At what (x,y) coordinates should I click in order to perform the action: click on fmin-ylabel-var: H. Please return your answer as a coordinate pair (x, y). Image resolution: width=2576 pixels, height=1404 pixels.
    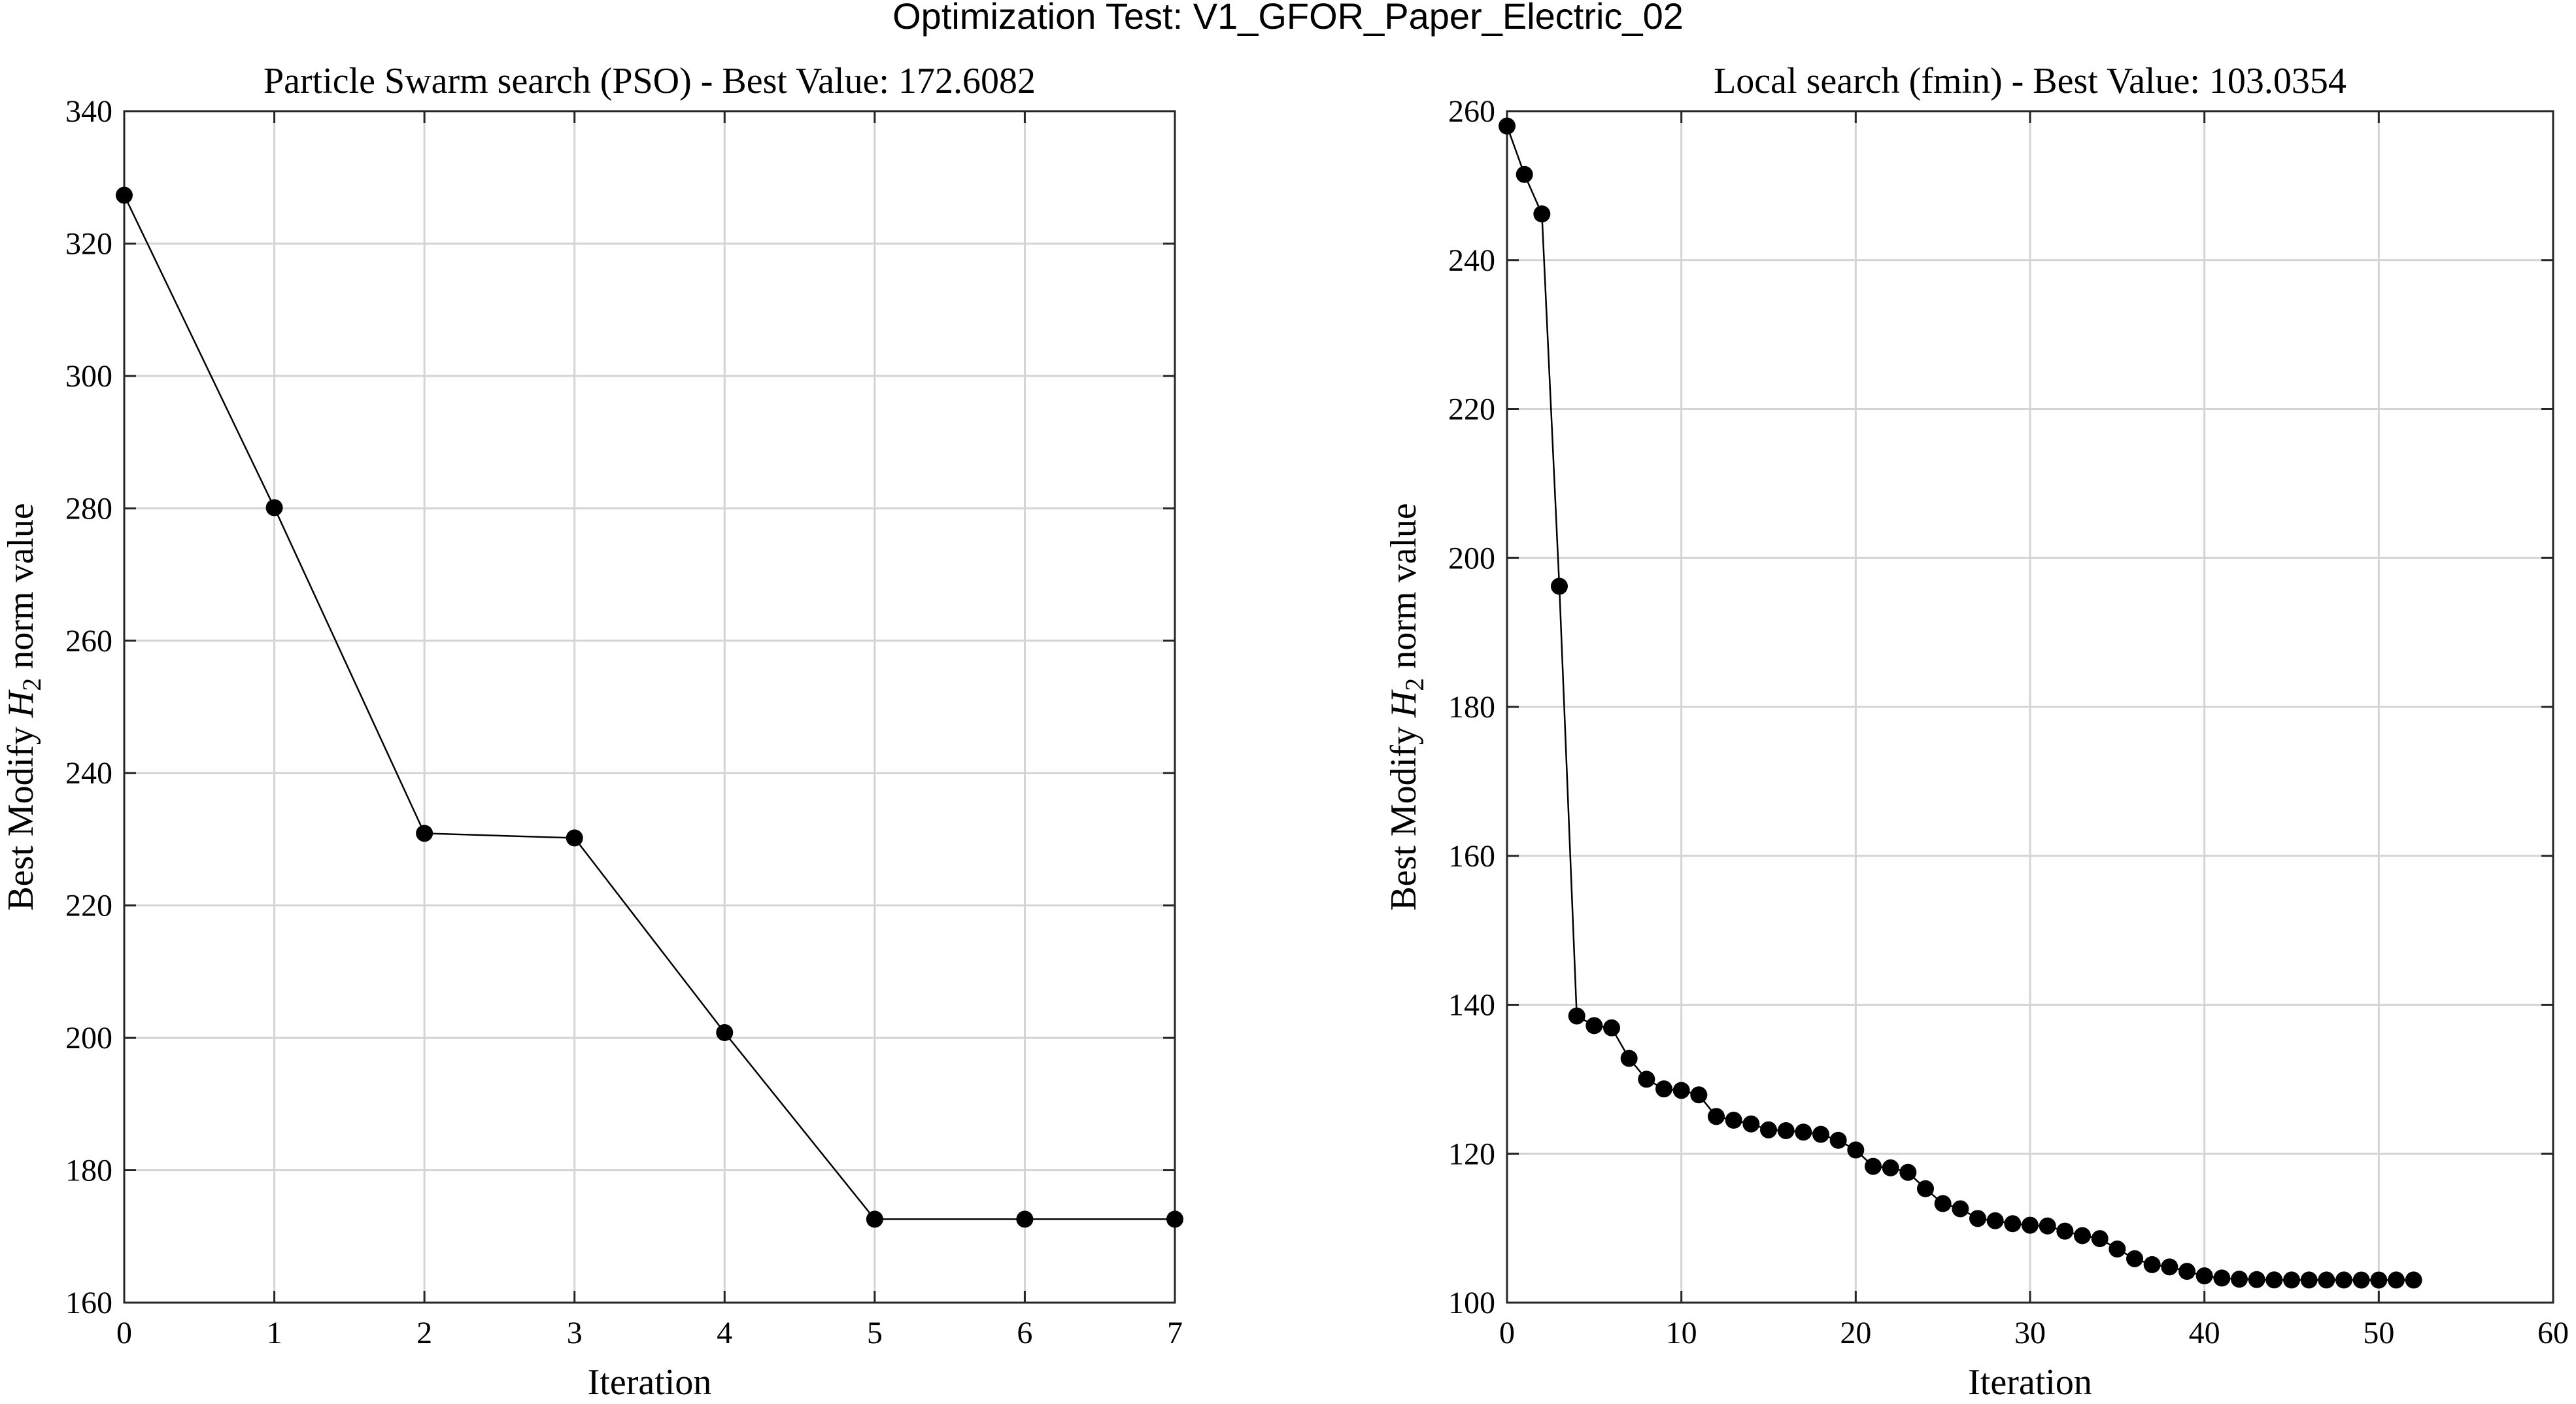
    Looking at the image, I should click on (1403, 703).